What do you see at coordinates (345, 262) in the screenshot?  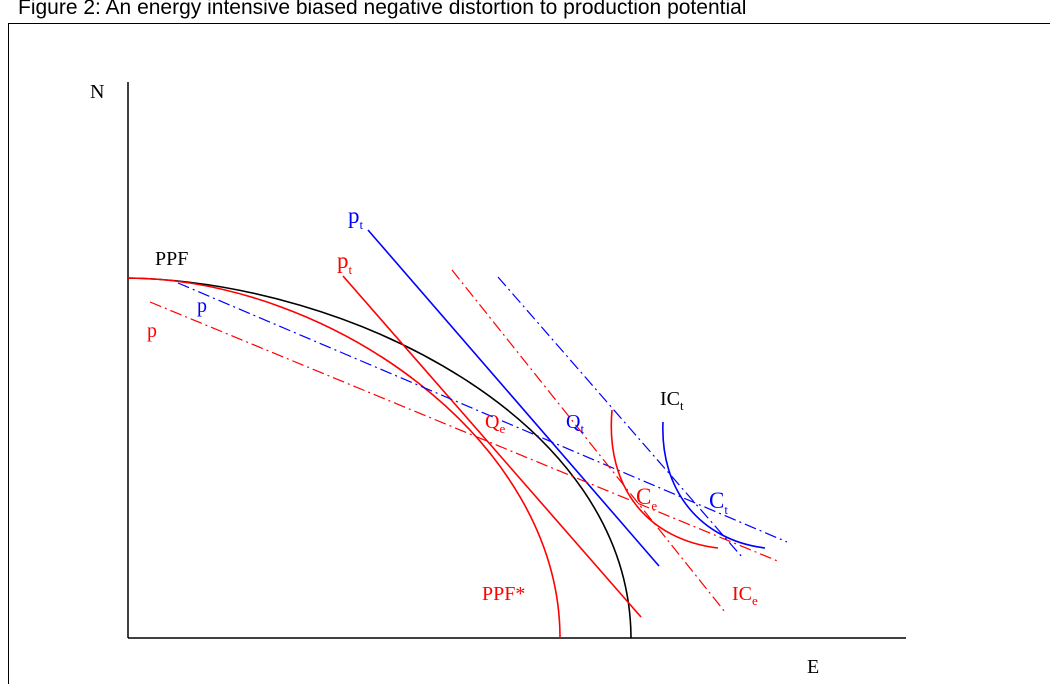 I see `pt-red-label: pt` at bounding box center [345, 262].